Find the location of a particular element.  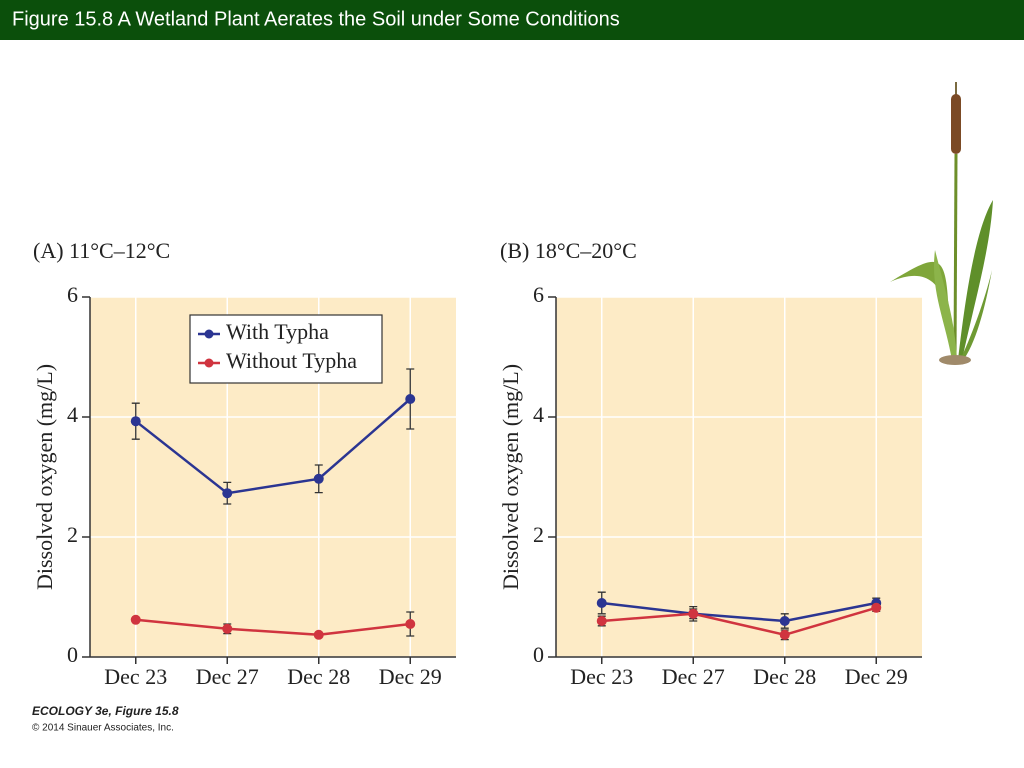

legend-box is located at coordinates (286, 349).